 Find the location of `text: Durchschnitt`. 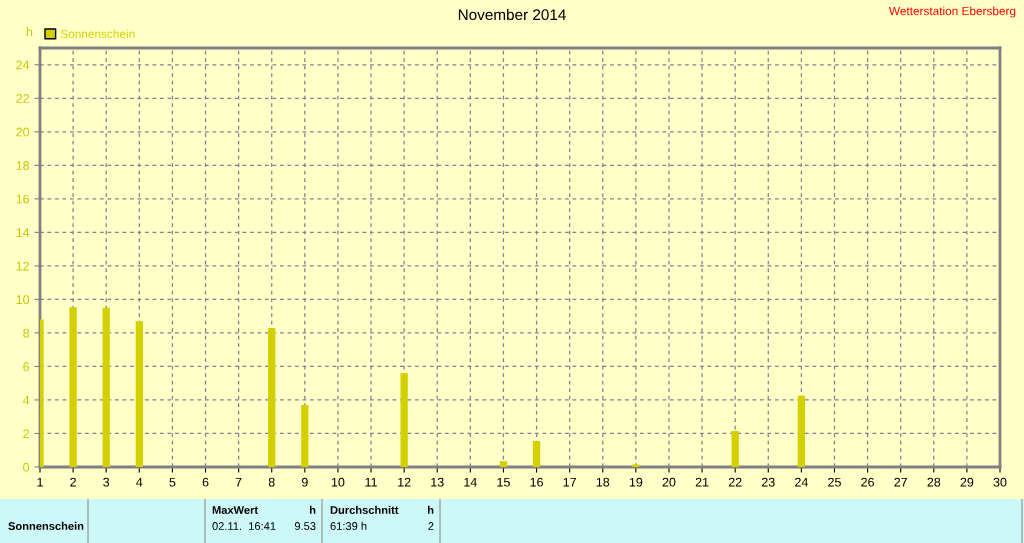

text: Durchschnitt is located at coordinates (364, 509).